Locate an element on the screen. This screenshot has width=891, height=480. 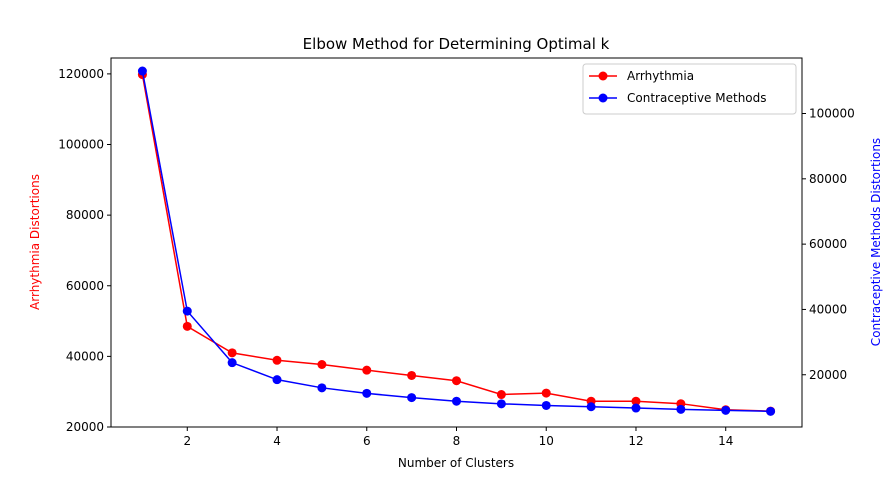
x-axis-ticks: 2 4 6 8 10 12 14 is located at coordinates (458, 437).